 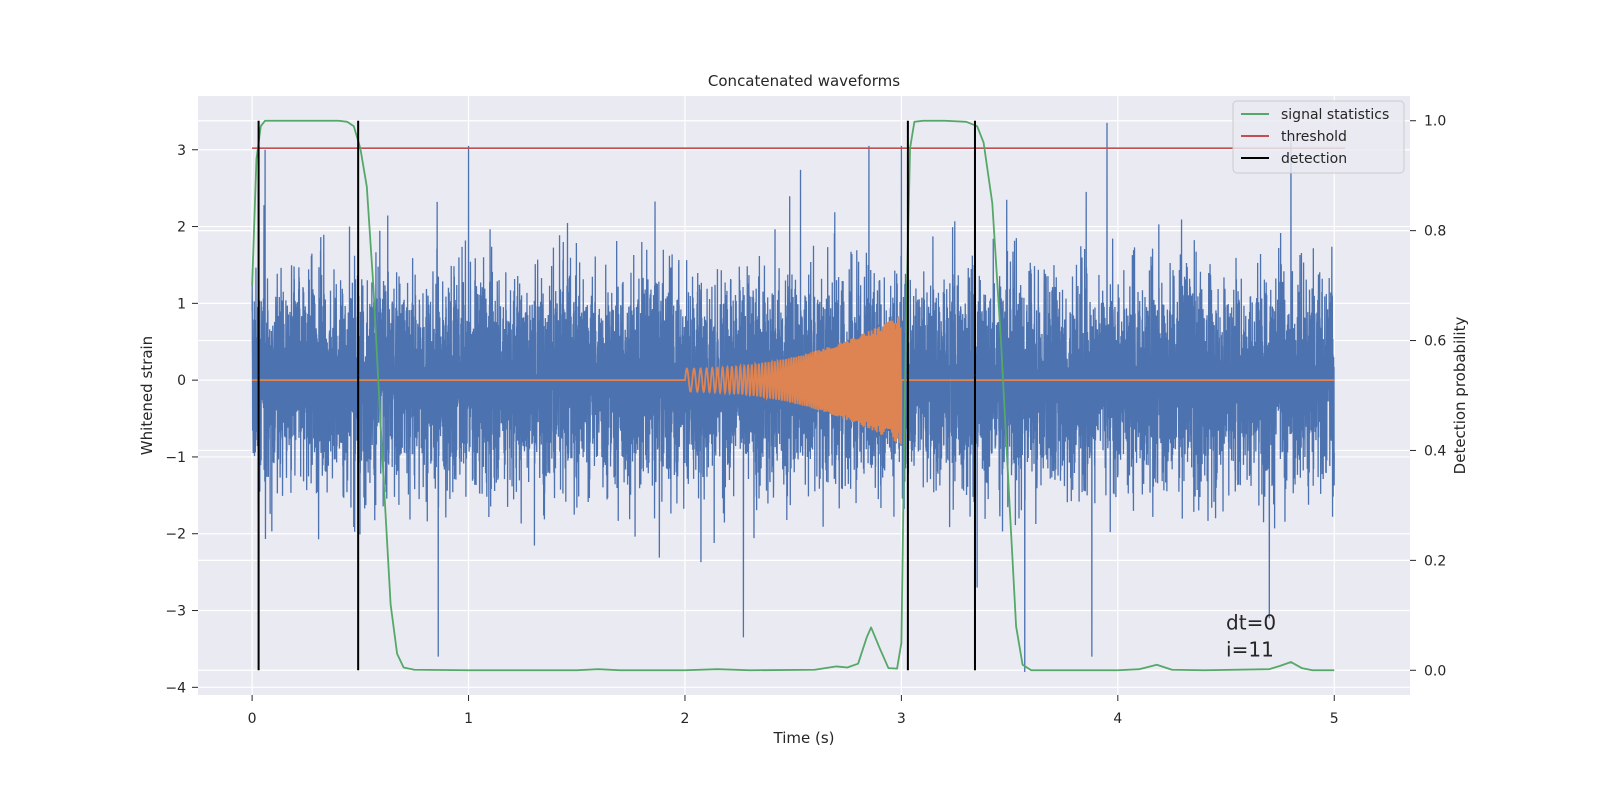 What do you see at coordinates (793, 380) in the screenshot?
I see `series-template` at bounding box center [793, 380].